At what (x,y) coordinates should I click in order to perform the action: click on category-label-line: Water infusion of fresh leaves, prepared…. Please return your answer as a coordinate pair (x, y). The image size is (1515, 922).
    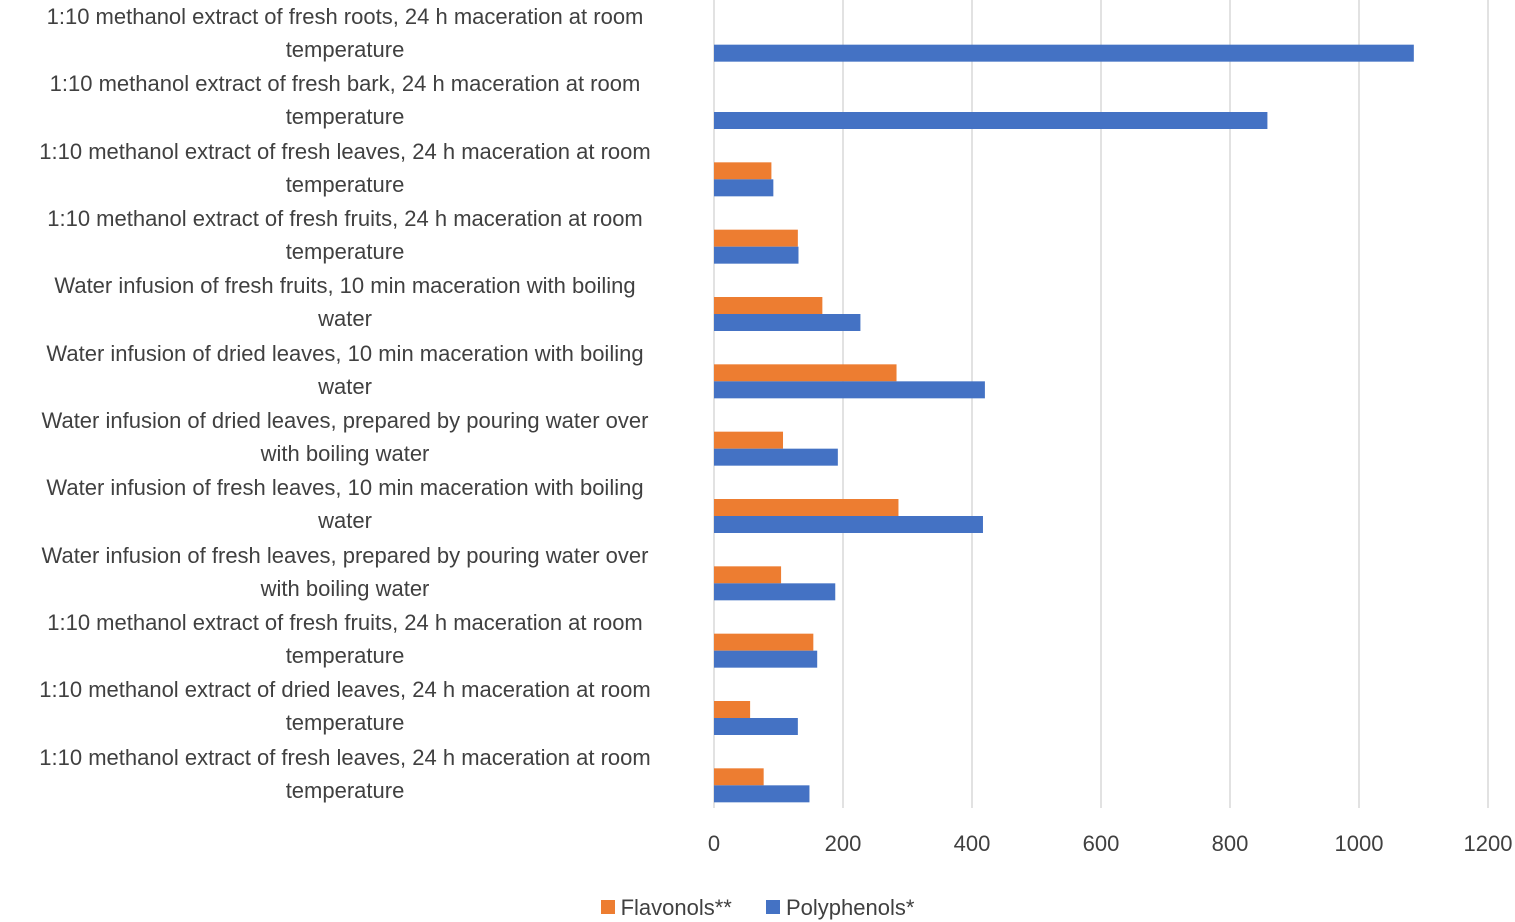
    Looking at the image, I should click on (345, 555).